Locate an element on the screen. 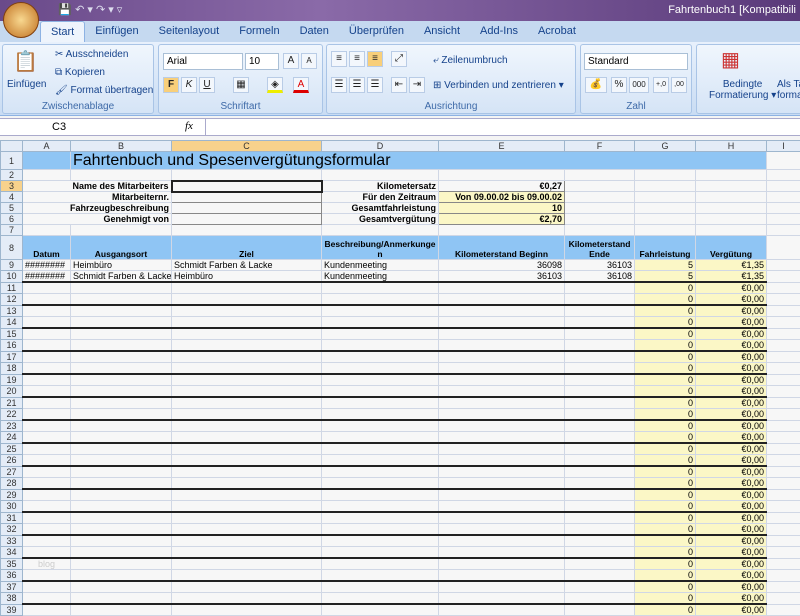 The width and height of the screenshot is (800, 616). label-left: Mitarbeiternr. is located at coordinates (97, 197).